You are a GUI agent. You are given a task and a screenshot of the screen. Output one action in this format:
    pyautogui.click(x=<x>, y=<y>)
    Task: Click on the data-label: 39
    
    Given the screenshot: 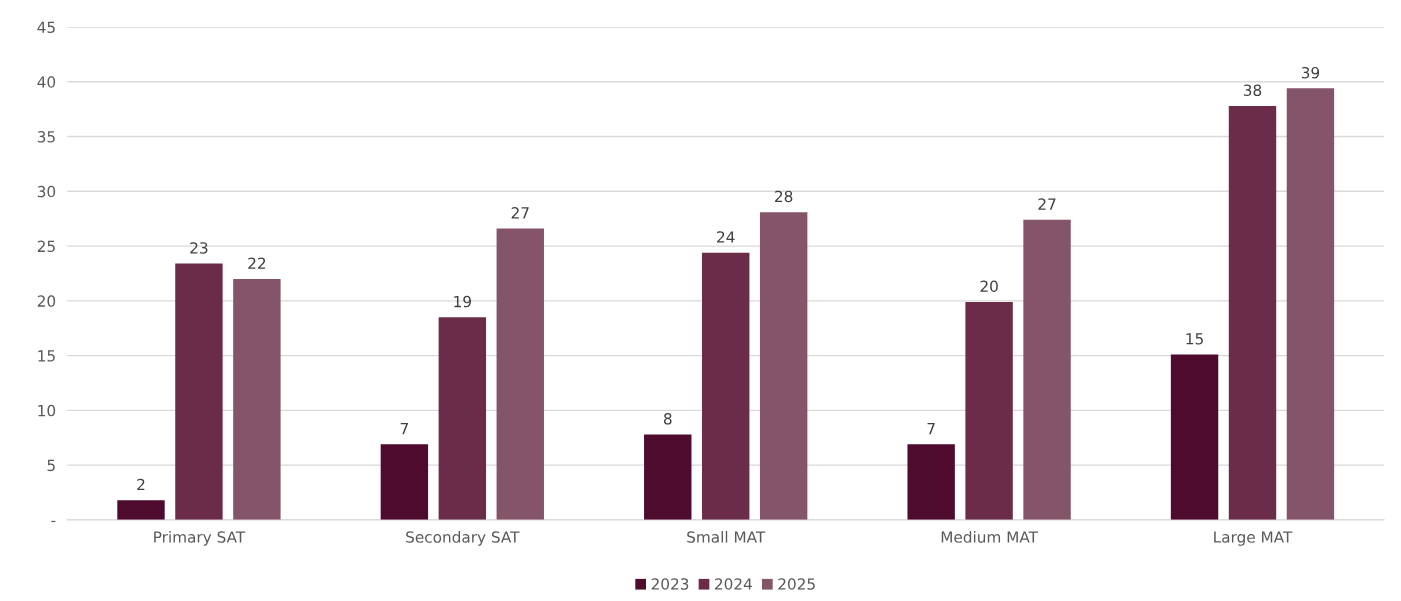 What is the action you would take?
    pyautogui.click(x=1310, y=72)
    